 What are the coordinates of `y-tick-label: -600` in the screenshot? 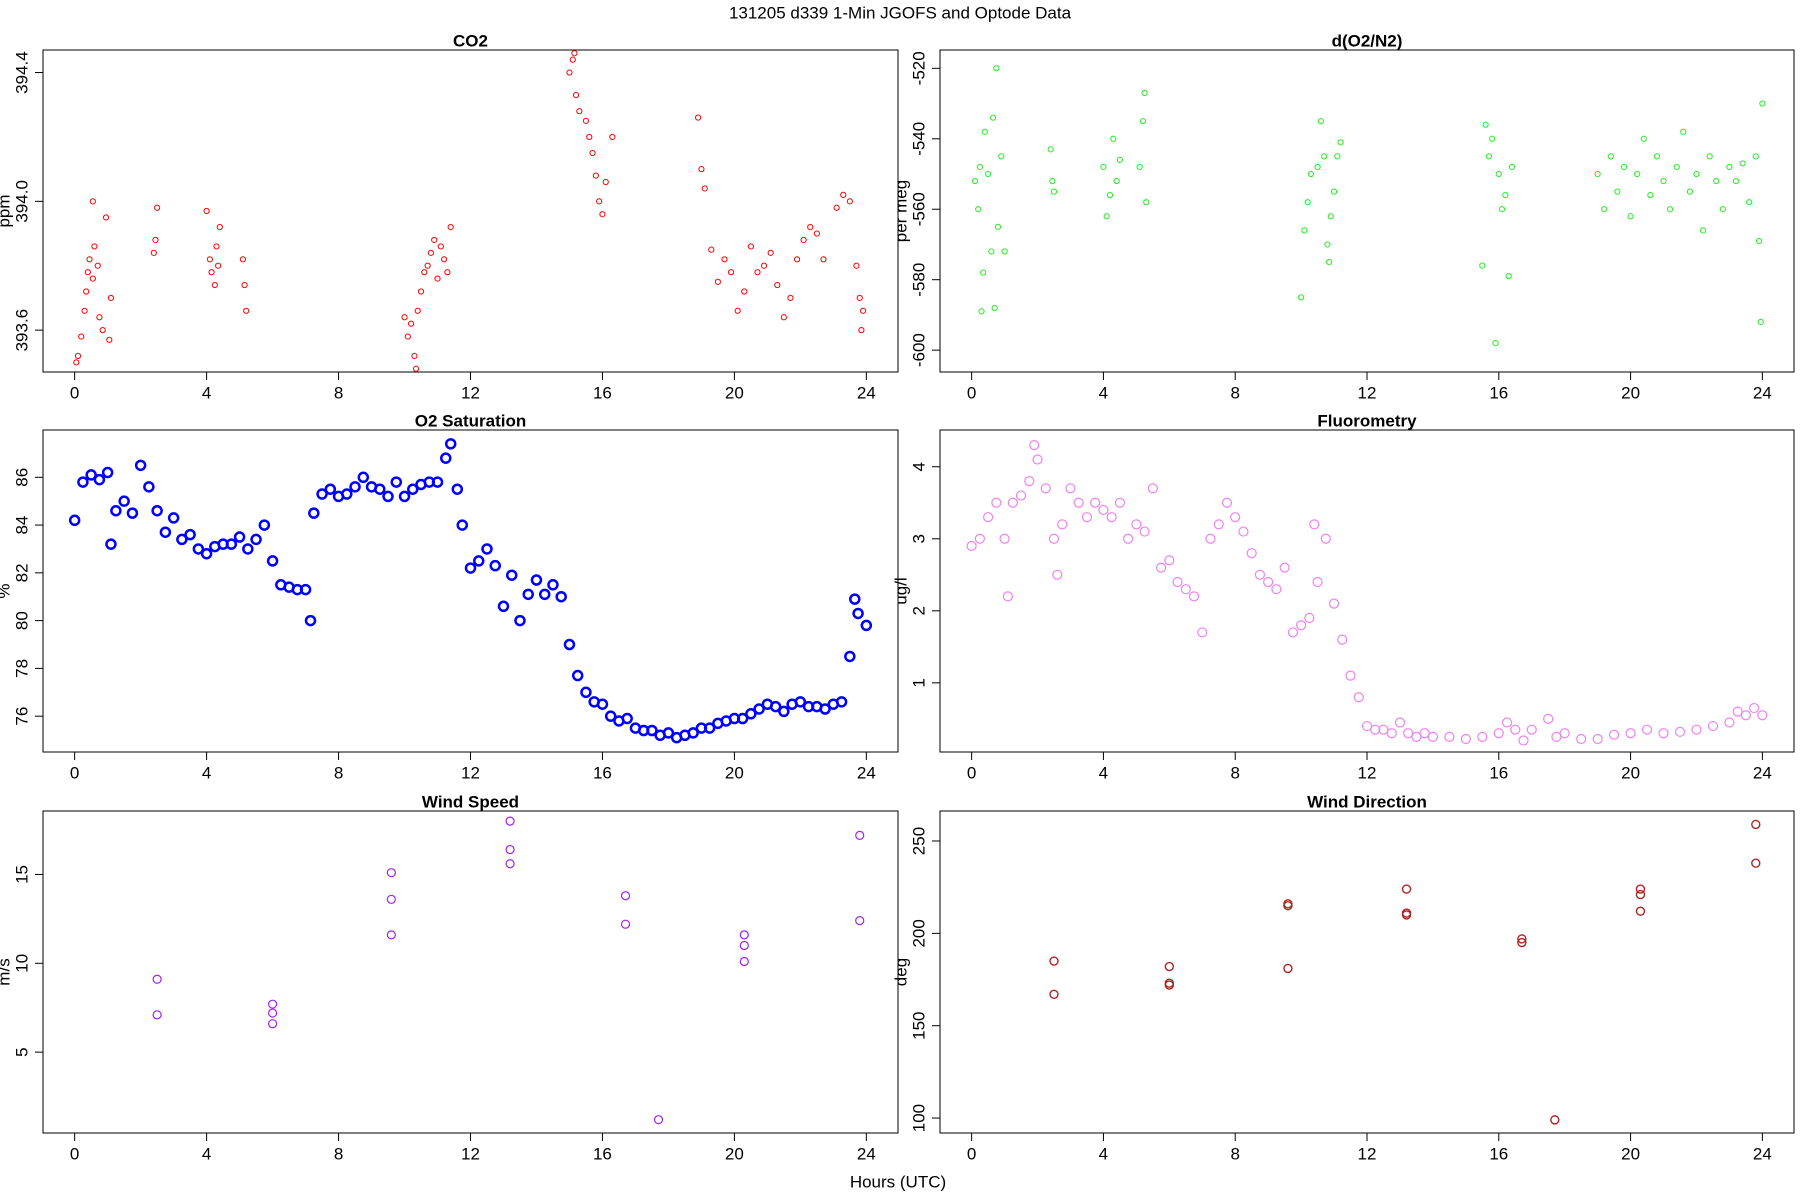 It's located at (918, 350).